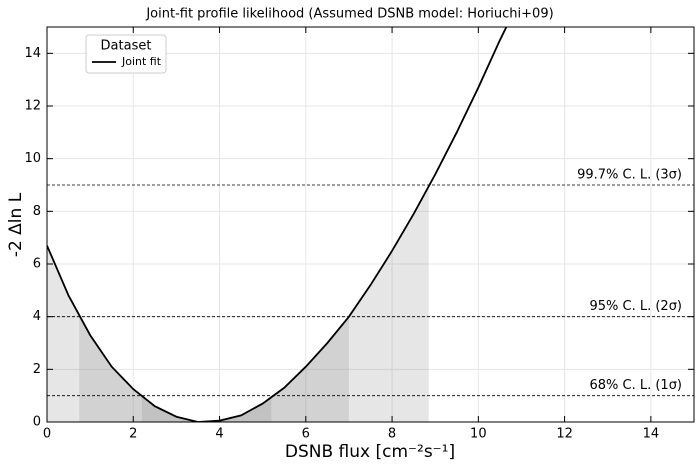 Image resolution: width=700 pixels, height=469 pixels. What do you see at coordinates (37, 369) in the screenshot?
I see `y-tick-label: 2` at bounding box center [37, 369].